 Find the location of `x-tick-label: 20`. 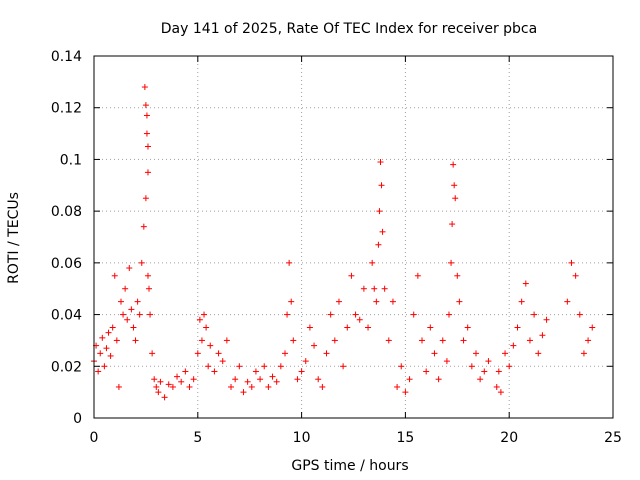

x-tick-label: 20 is located at coordinates (509, 438).